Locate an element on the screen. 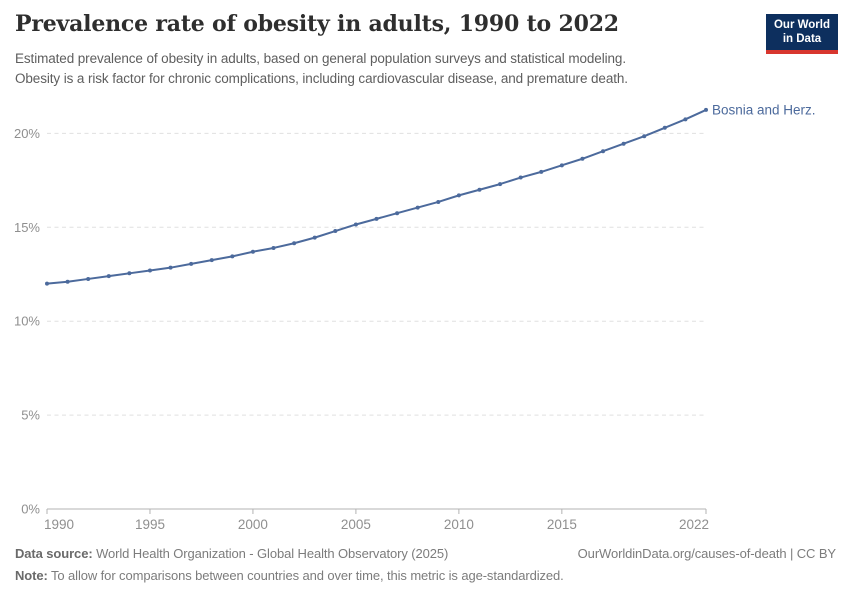 This screenshot has height=600, width=850. y-tick-label: 5% is located at coordinates (30, 415).